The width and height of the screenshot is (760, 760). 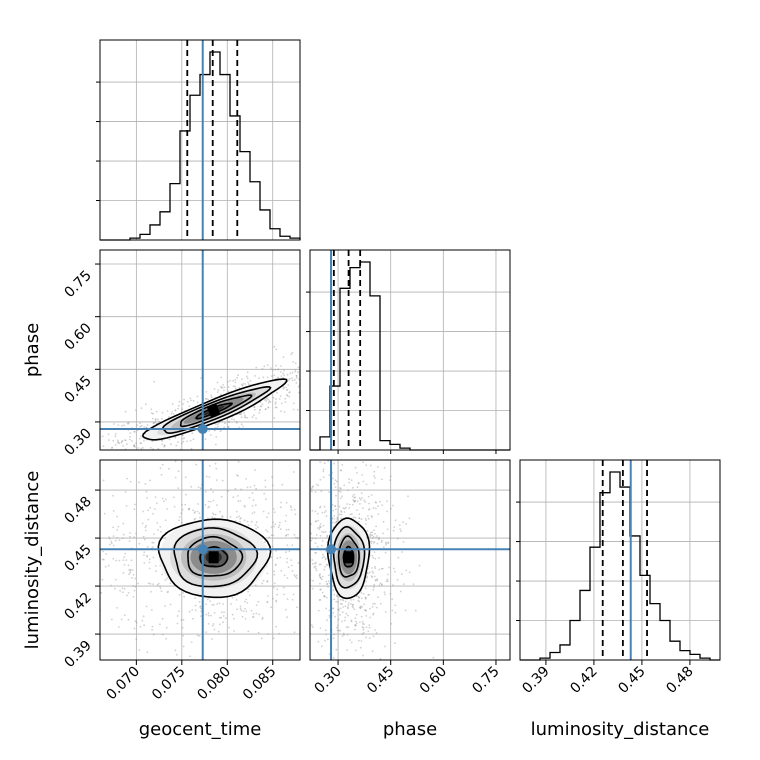 What do you see at coordinates (215, 364) in the screenshot?
I see `joint-geocent-time-vs-phase` at bounding box center [215, 364].